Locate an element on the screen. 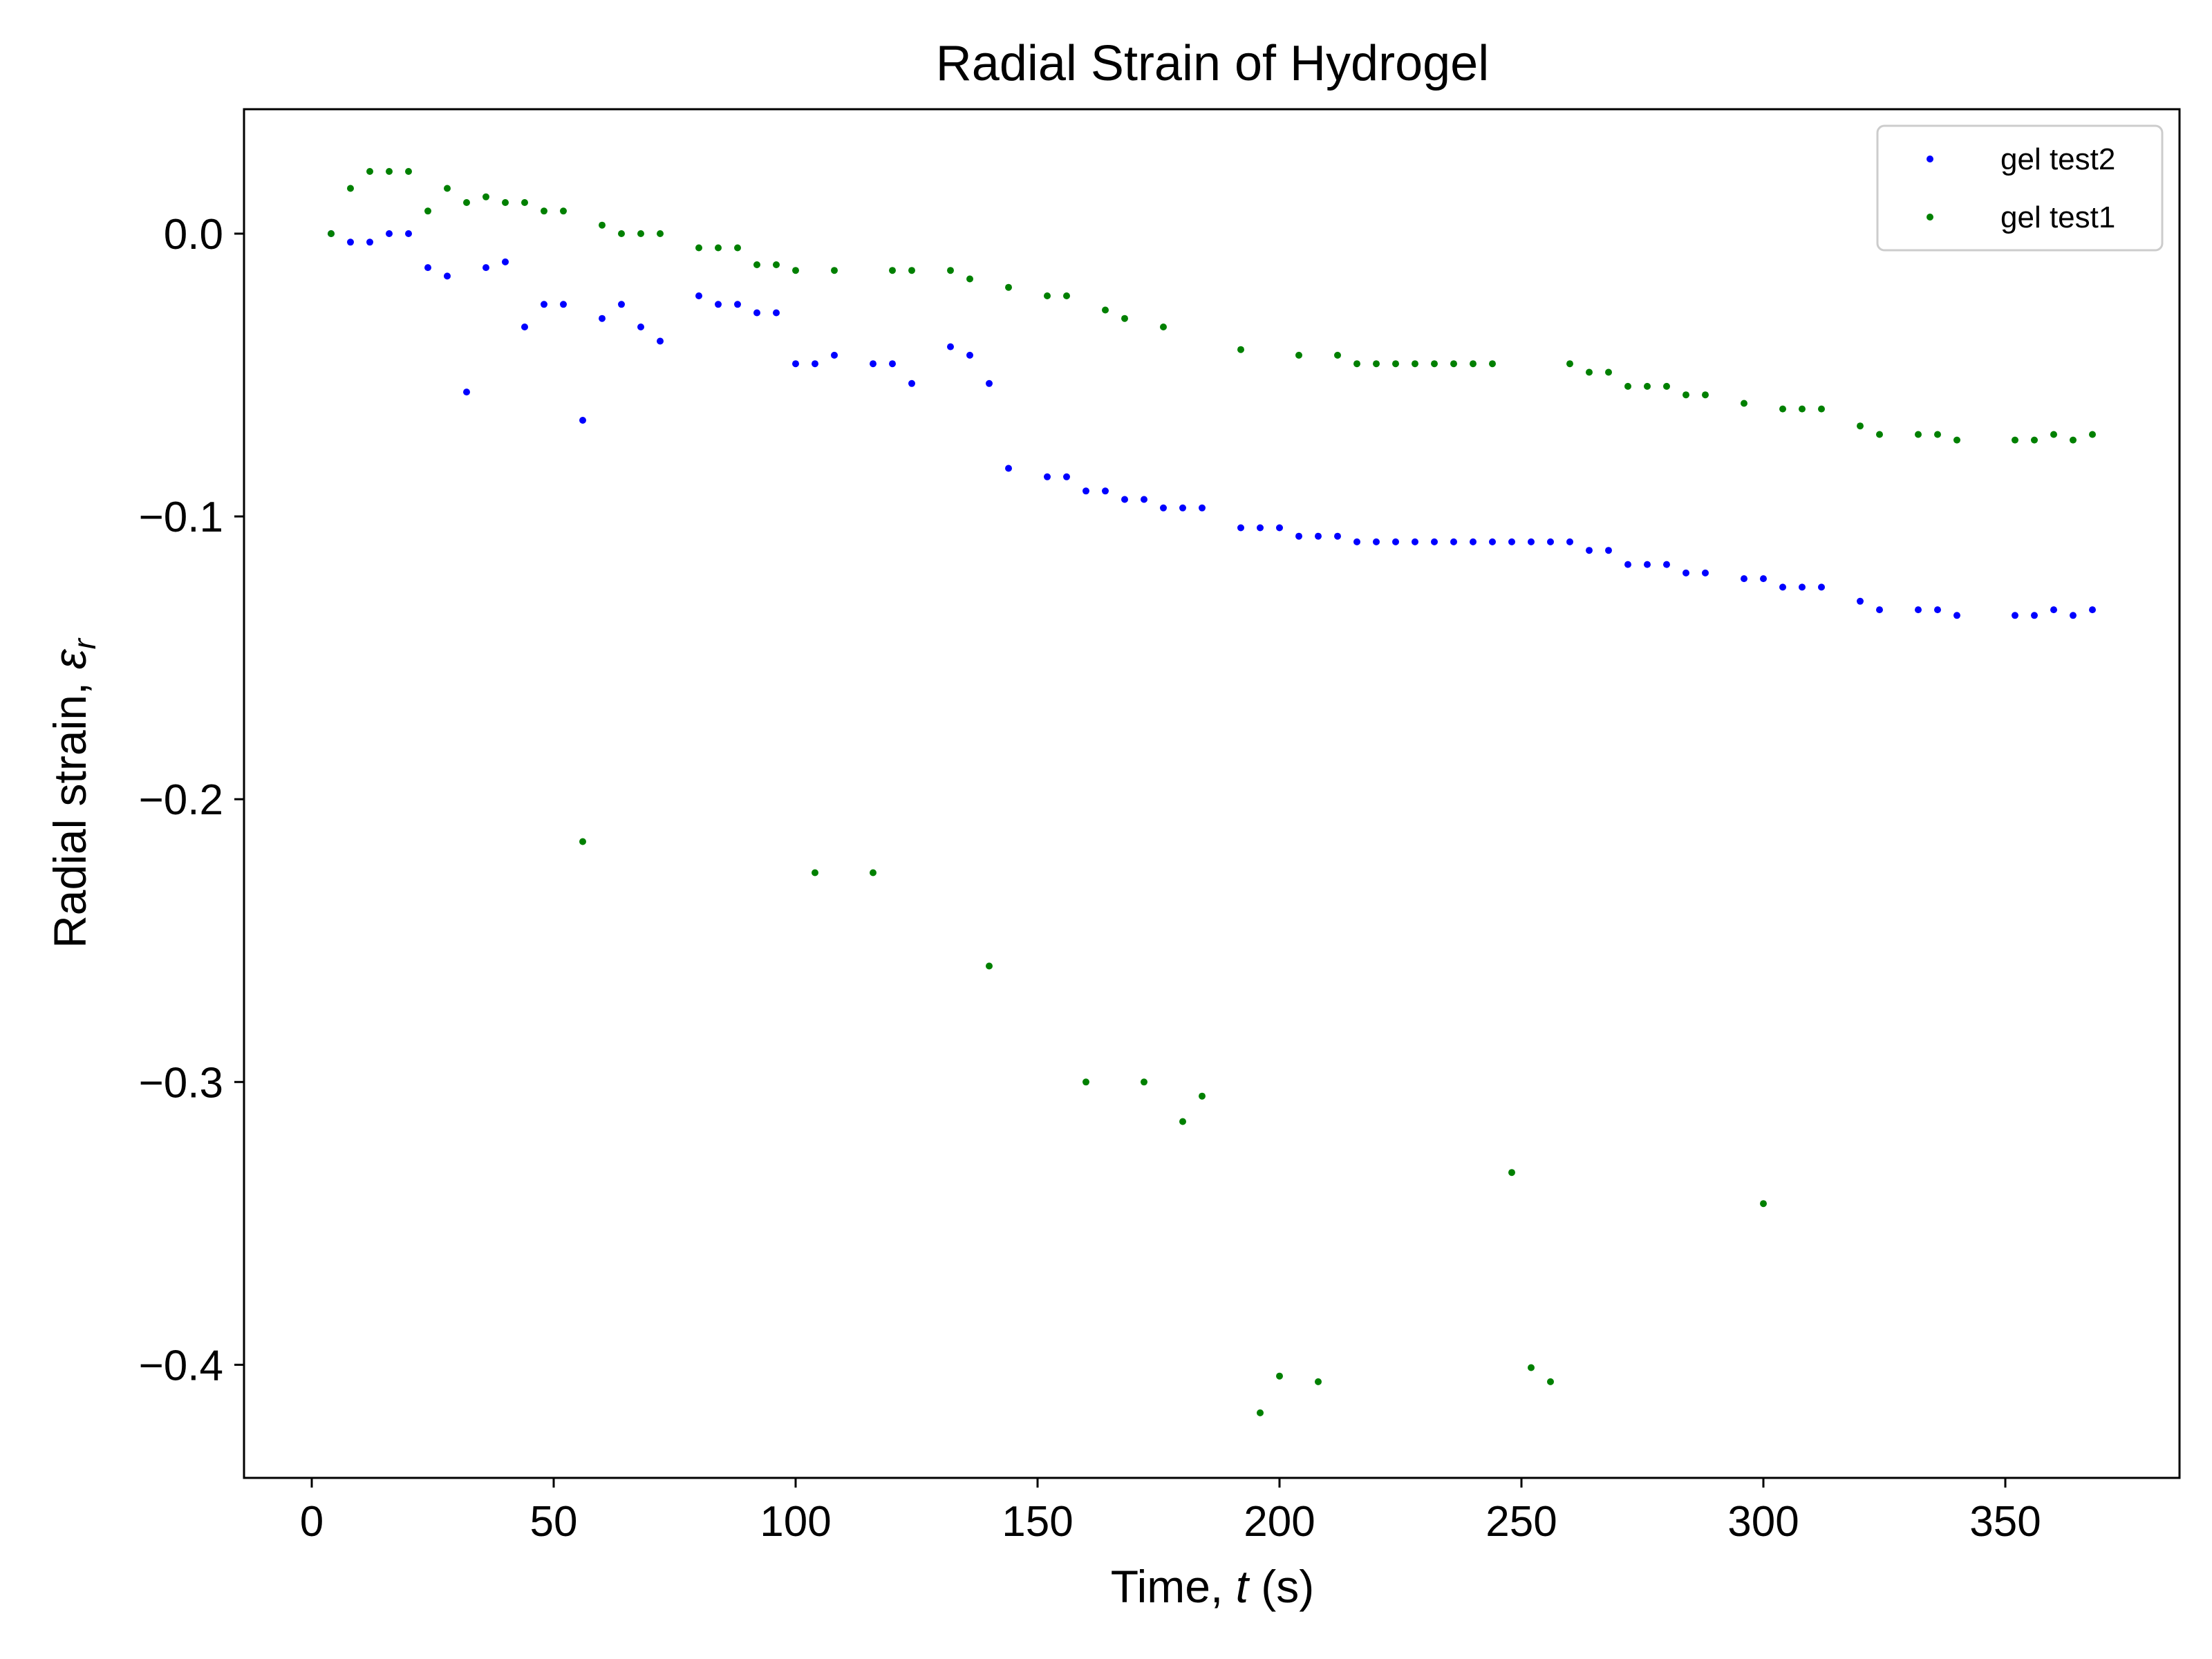 Image resolution: width=2212 pixels, height=1659 pixels. x-tick-label: 350 is located at coordinates (2005, 1522).